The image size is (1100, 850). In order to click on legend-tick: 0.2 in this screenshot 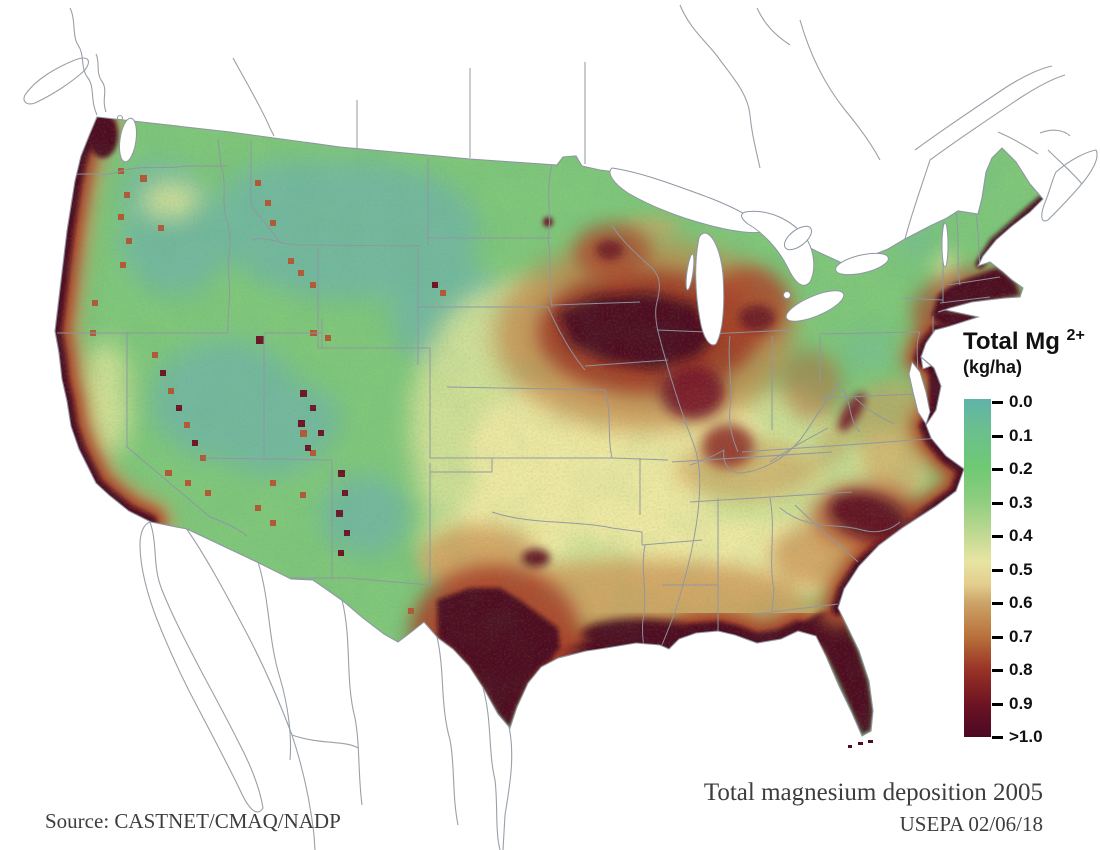, I will do `click(1012, 469)`.